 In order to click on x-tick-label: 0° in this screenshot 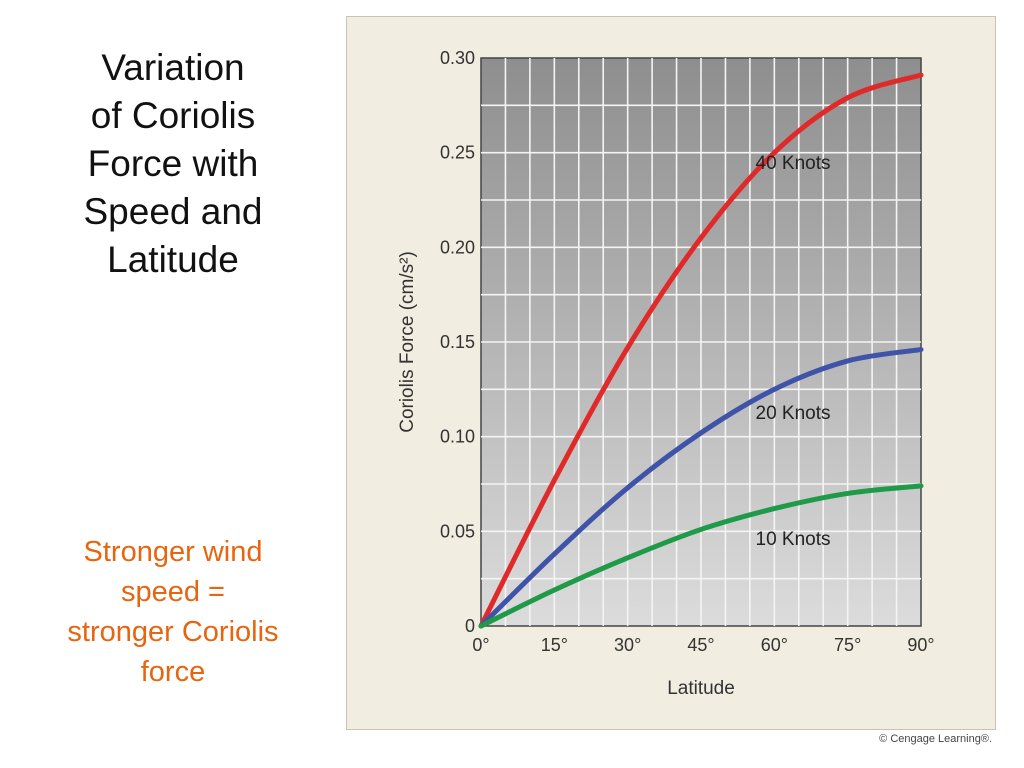, I will do `click(480, 645)`.